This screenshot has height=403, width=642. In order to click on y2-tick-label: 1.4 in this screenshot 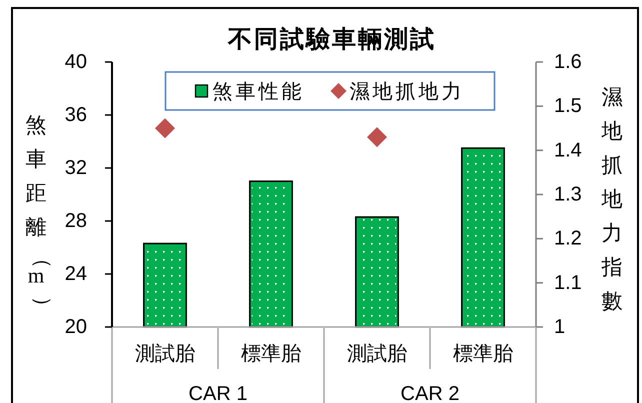, I will do `click(568, 150)`.